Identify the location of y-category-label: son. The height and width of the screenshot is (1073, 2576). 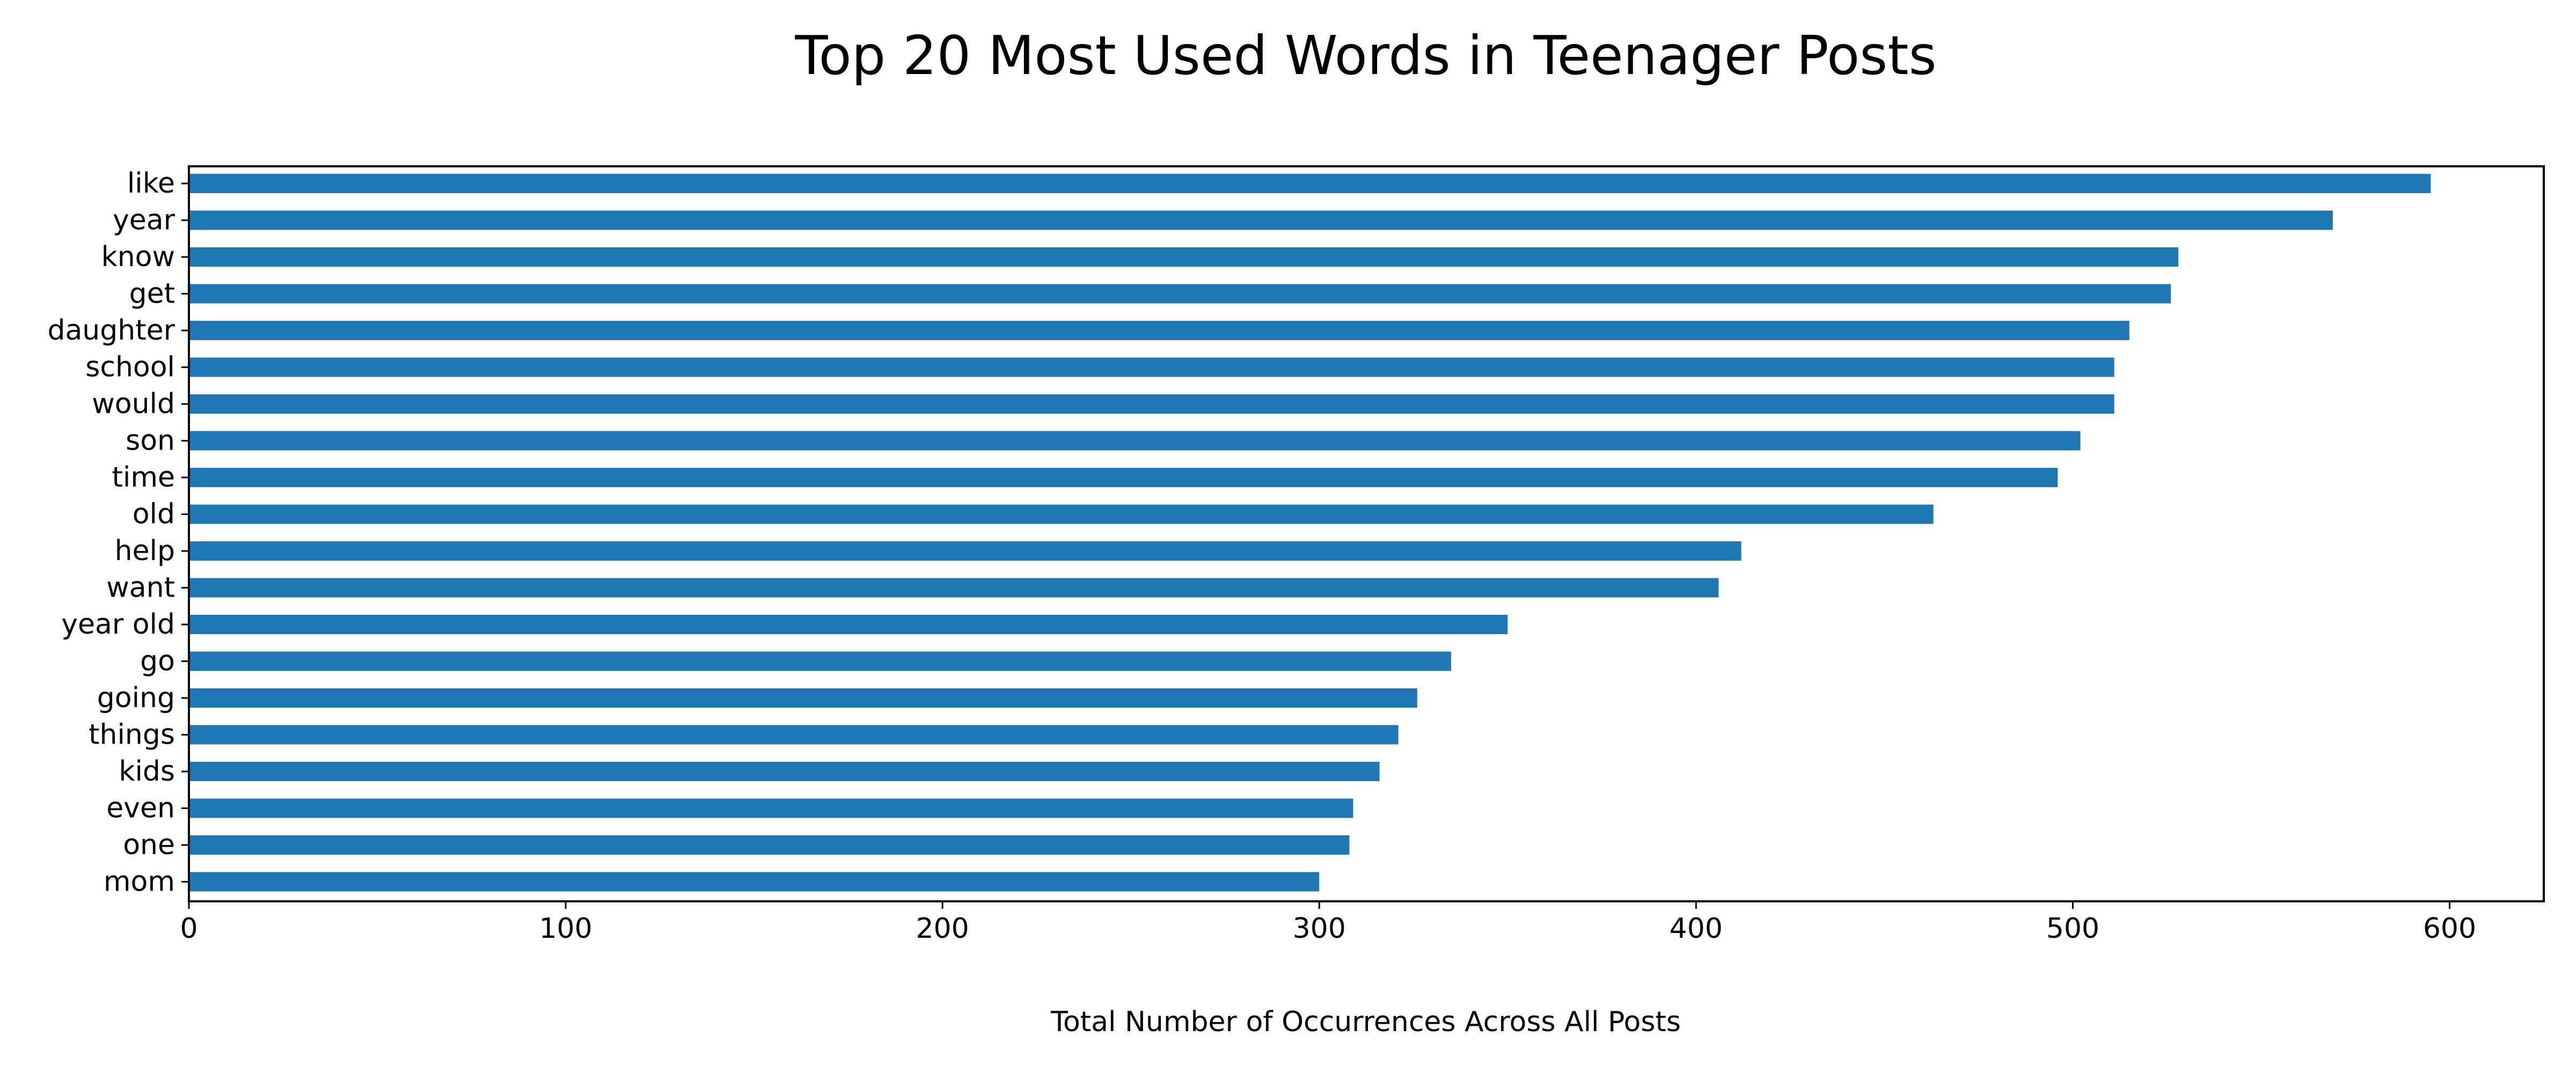
(150, 441).